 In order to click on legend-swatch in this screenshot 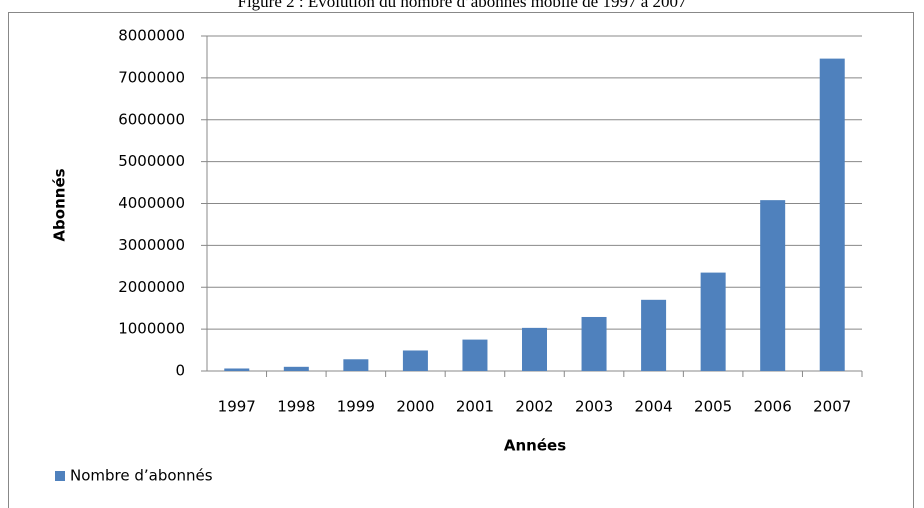, I will do `click(60, 476)`.